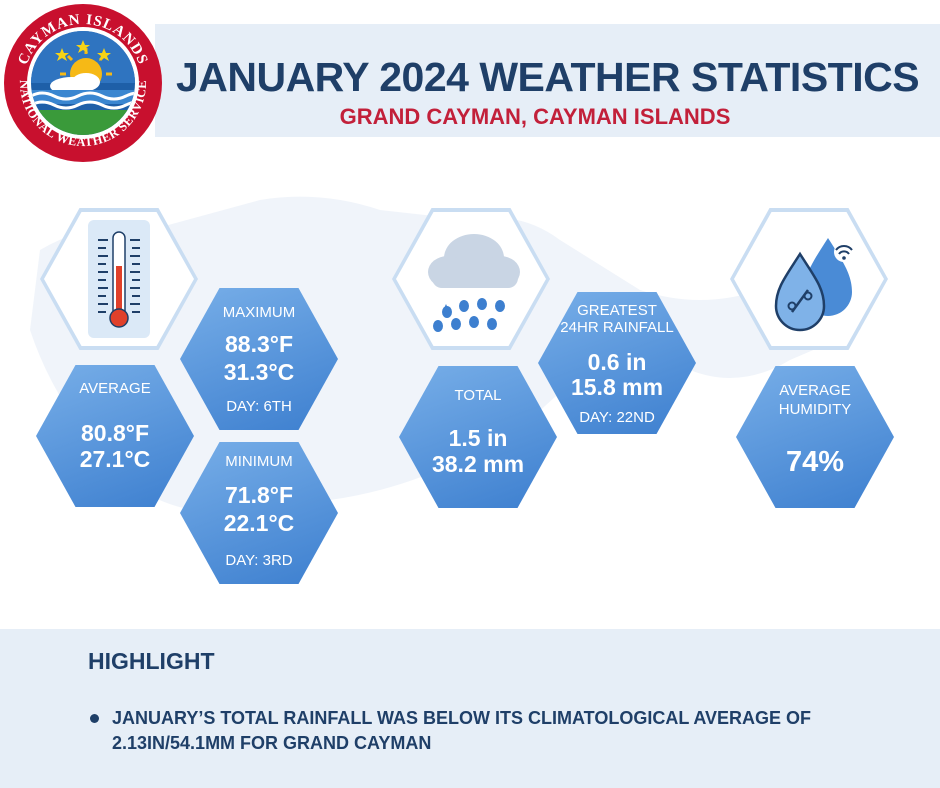 This screenshot has height=788, width=940. What do you see at coordinates (815, 409) in the screenshot?
I see `humidity-label-2: HUMIDITY` at bounding box center [815, 409].